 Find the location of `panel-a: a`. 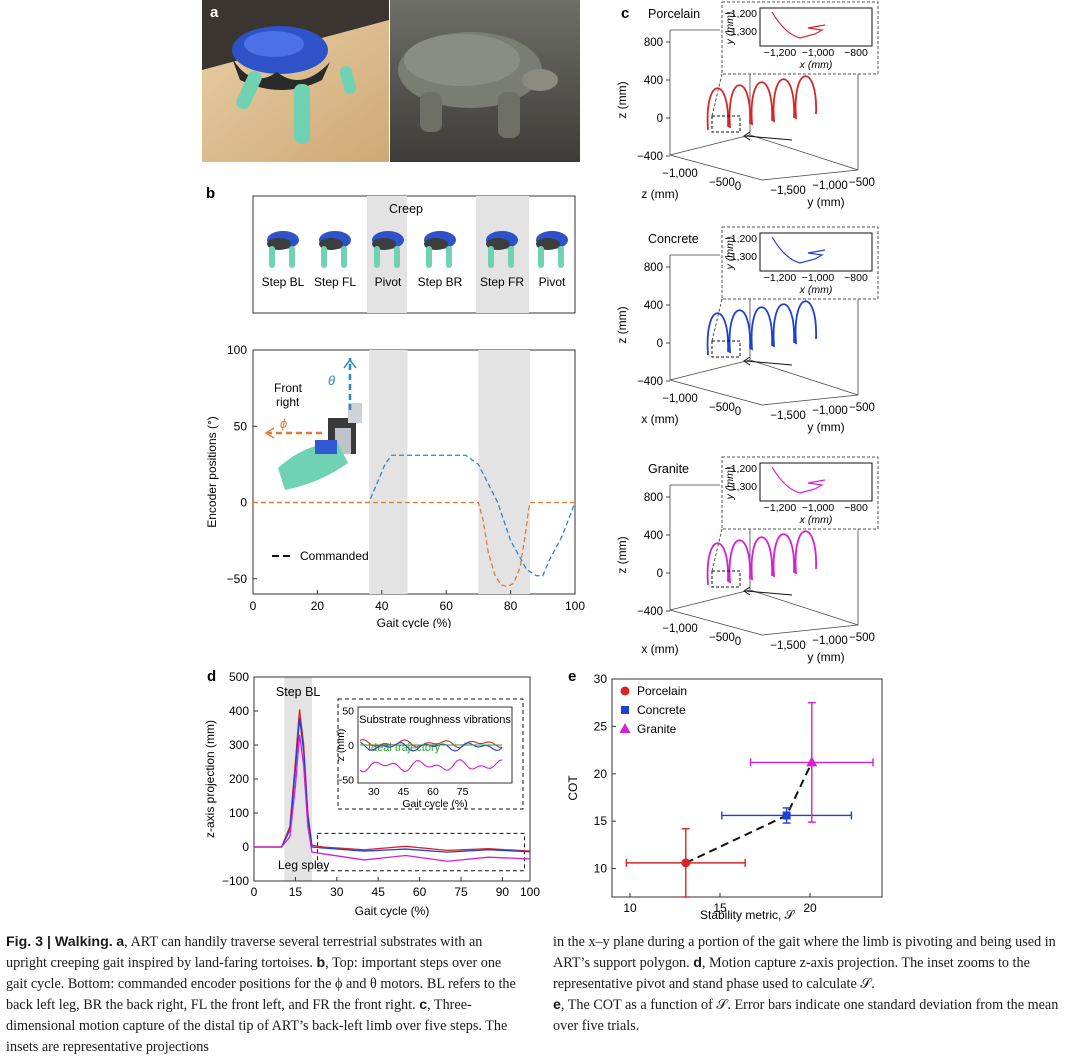

panel-a: a is located at coordinates (391, 81).